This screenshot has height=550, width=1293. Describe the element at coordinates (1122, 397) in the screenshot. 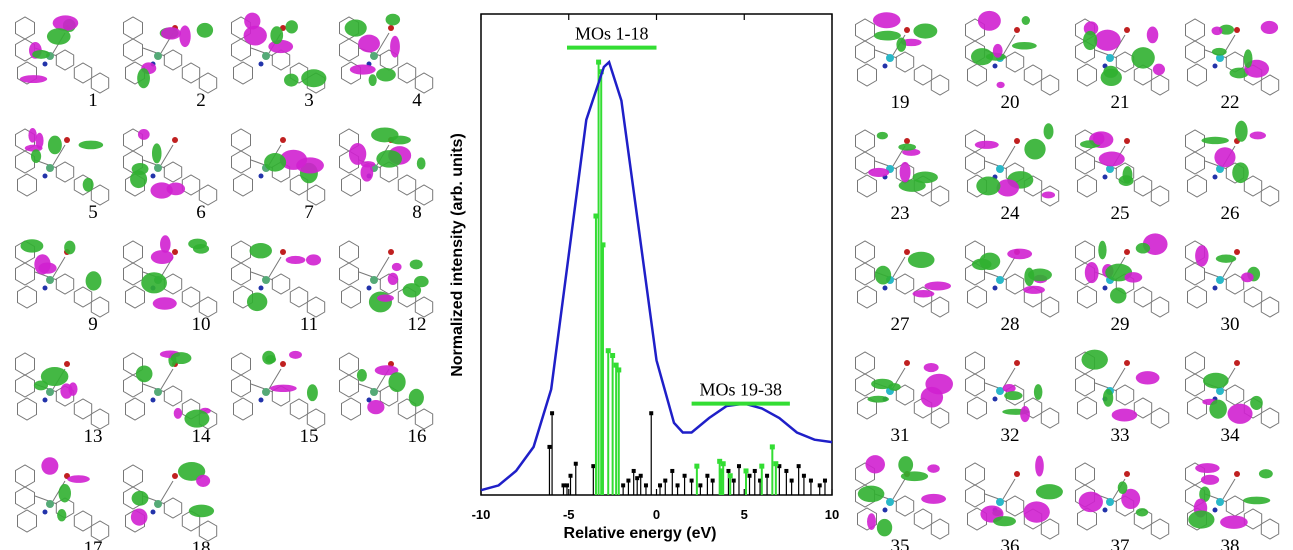

I see `orbital: 33` at that location.